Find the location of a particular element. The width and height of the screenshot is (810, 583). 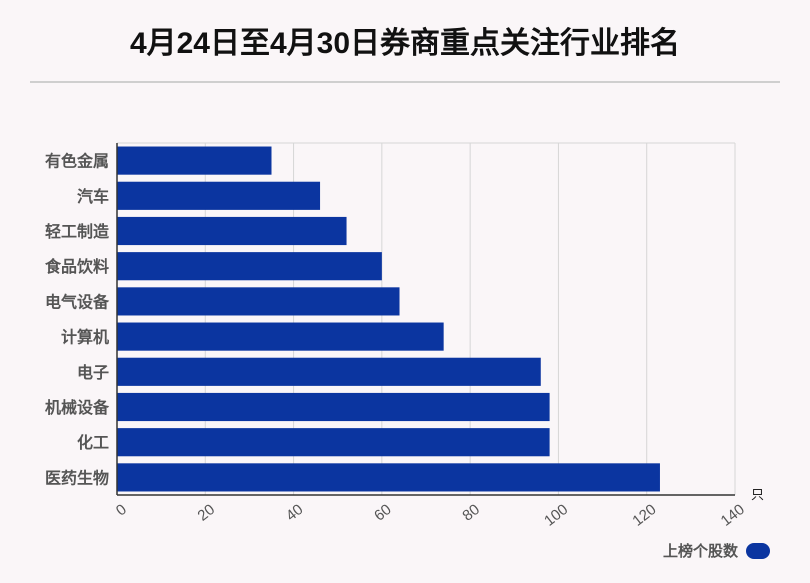

category-label: 汽车 is located at coordinates (93, 196).